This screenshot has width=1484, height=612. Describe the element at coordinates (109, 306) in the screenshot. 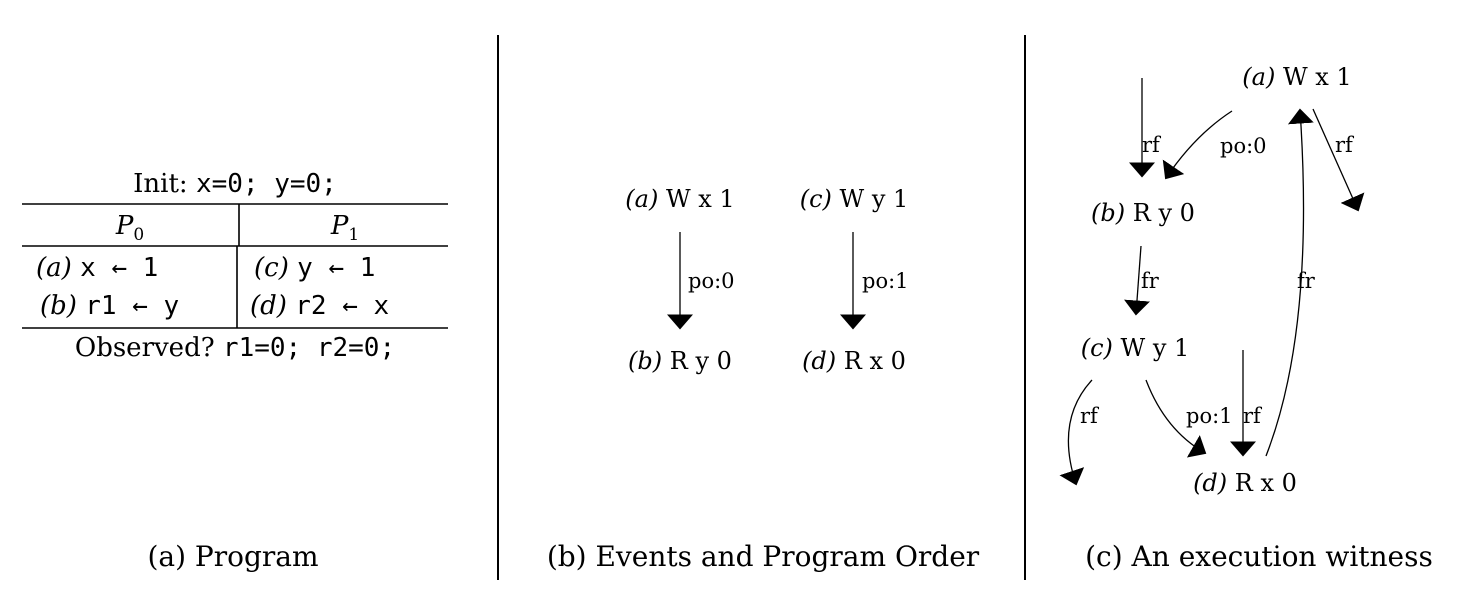

I see `table-cell-p0-b: (b) r1 ← y` at that location.